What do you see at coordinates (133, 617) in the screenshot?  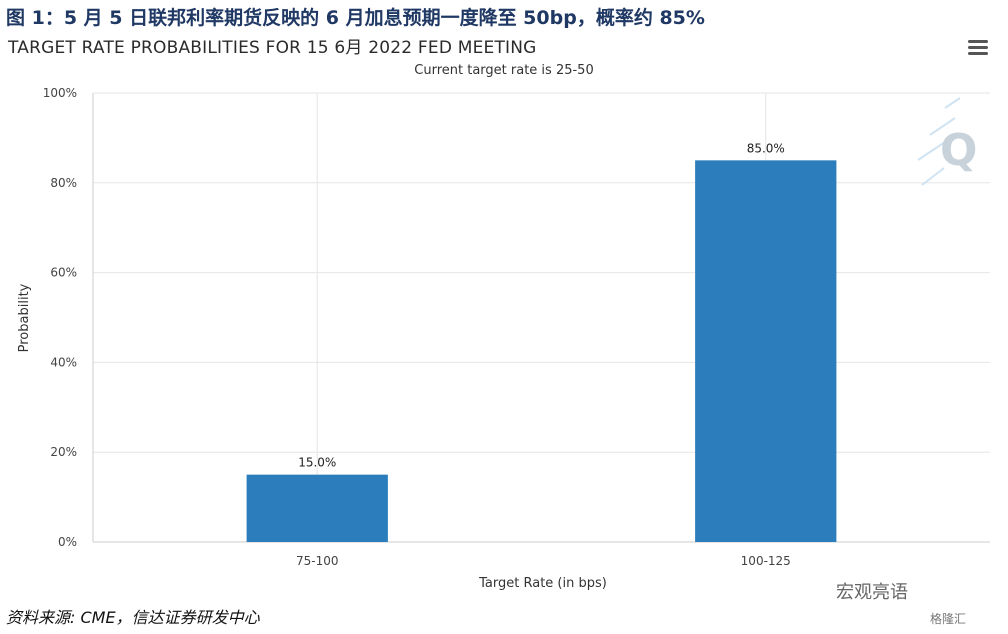 I see `source-note: 资料来源: CME，信达证券研发中心` at bounding box center [133, 617].